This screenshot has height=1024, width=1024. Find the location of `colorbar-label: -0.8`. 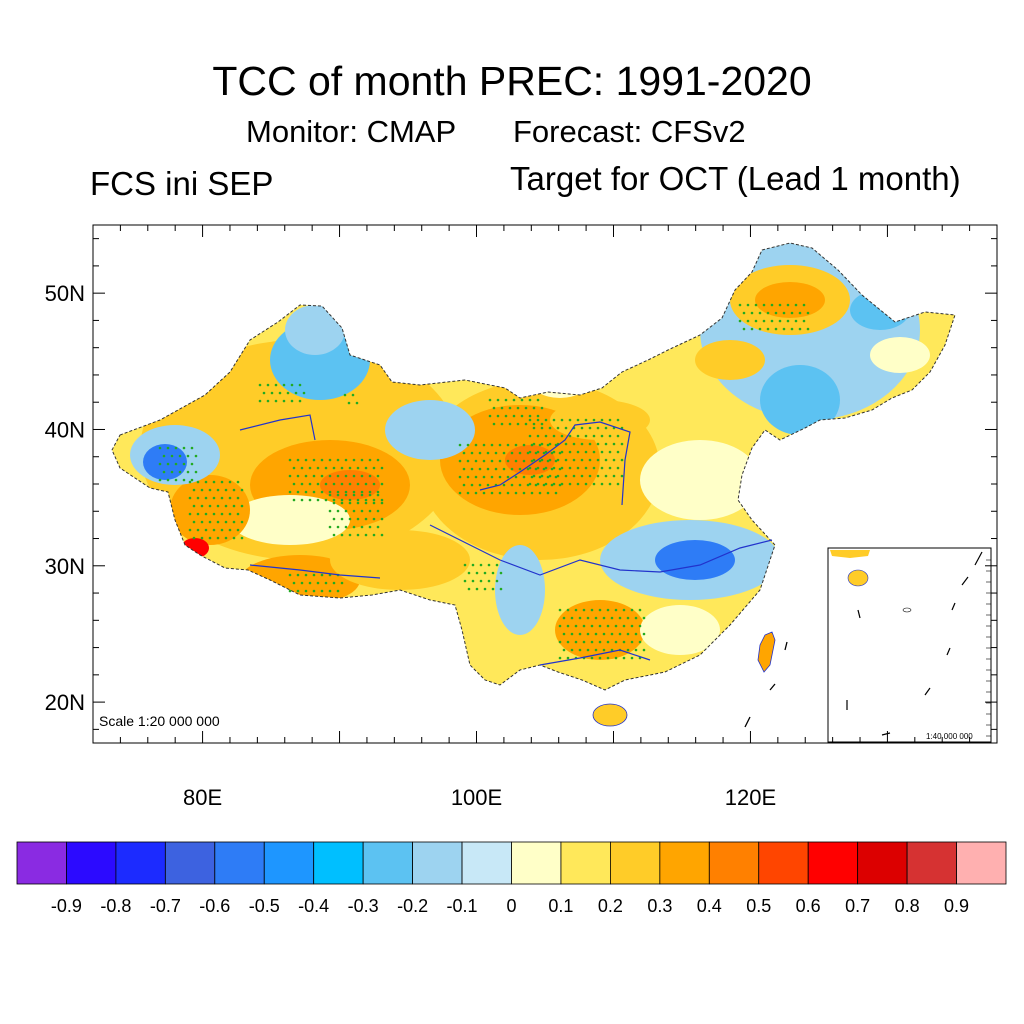

colorbar-label: -0.8 is located at coordinates (115, 906).